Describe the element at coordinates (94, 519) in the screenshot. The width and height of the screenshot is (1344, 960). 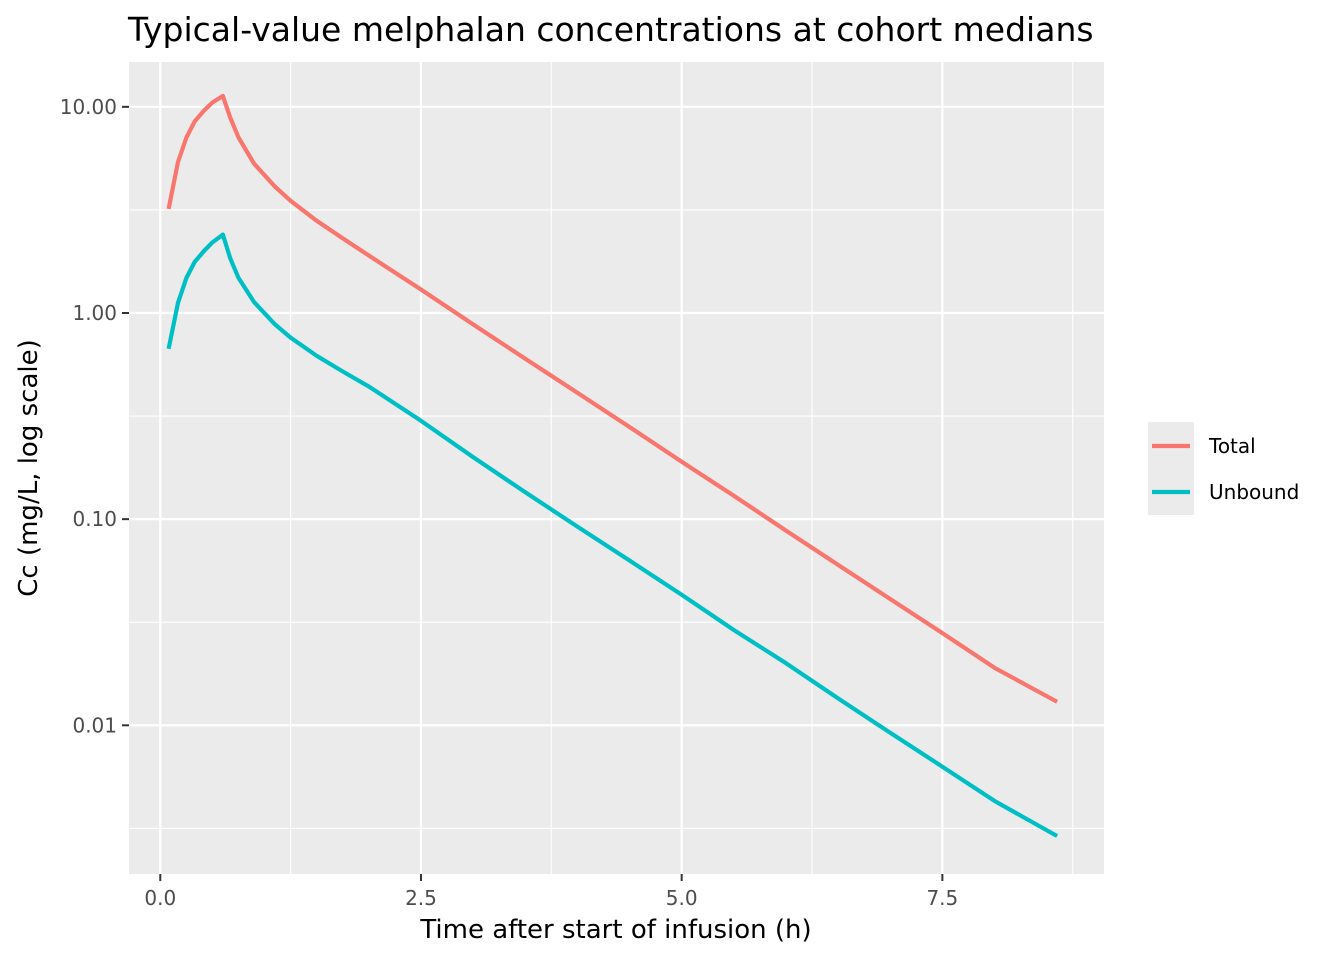
I see `y-tick-label: 0.10` at that location.